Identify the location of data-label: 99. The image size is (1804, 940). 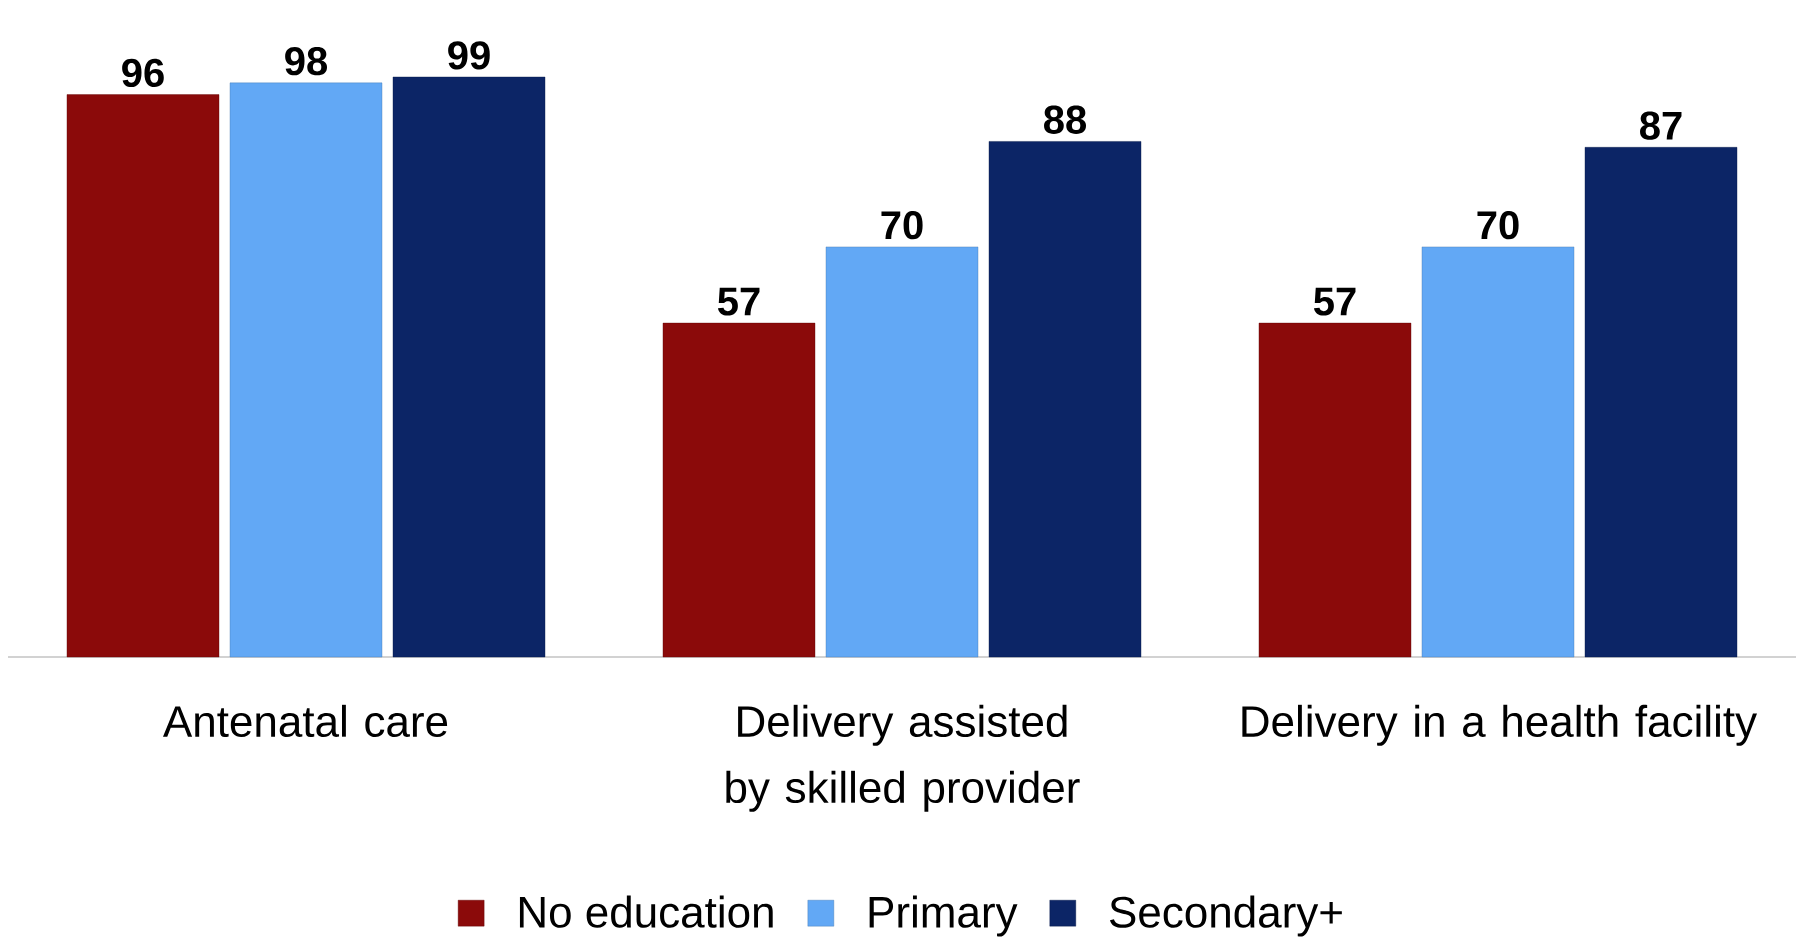
(469, 55).